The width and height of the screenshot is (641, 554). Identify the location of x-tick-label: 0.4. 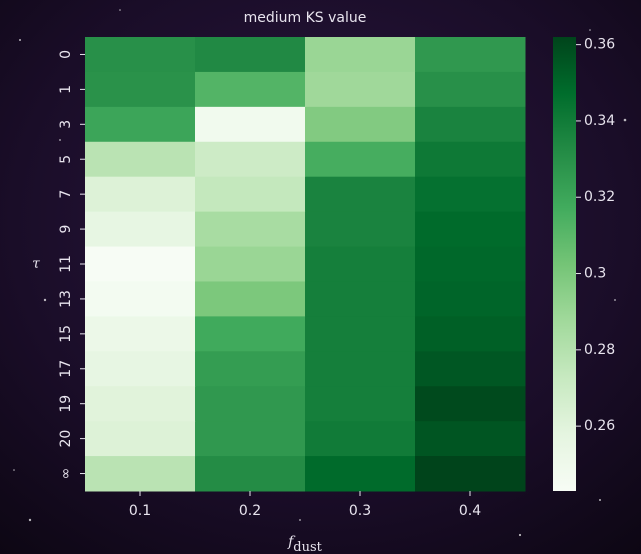
(470, 511).